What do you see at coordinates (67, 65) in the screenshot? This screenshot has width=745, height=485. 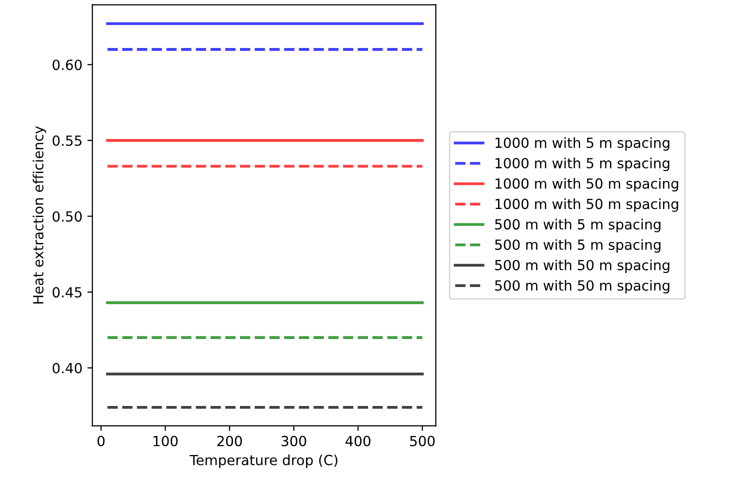 I see `y-tick-label: 0.60` at bounding box center [67, 65].